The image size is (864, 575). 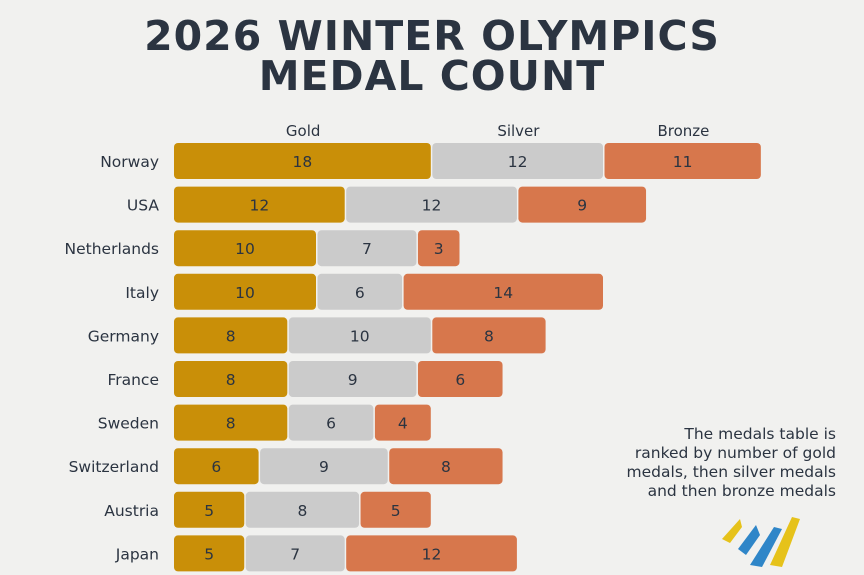 I want to click on data-label-gold: 12, so click(x=259, y=206).